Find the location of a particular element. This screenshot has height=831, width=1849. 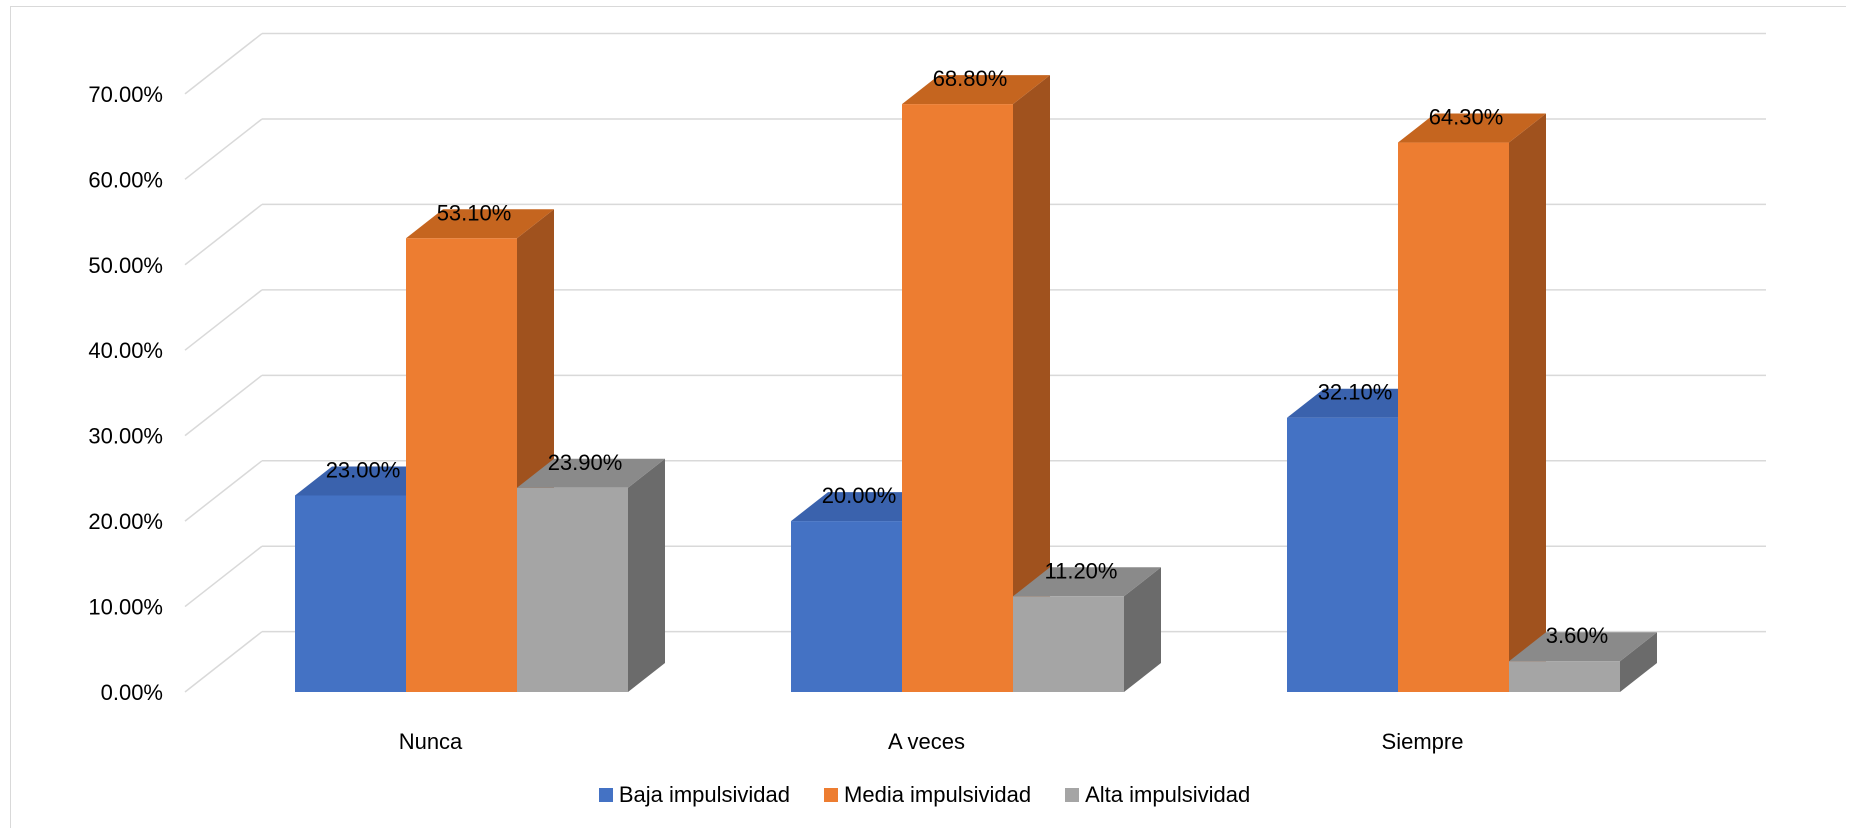

data-label: 64.30% is located at coordinates (1466, 117).